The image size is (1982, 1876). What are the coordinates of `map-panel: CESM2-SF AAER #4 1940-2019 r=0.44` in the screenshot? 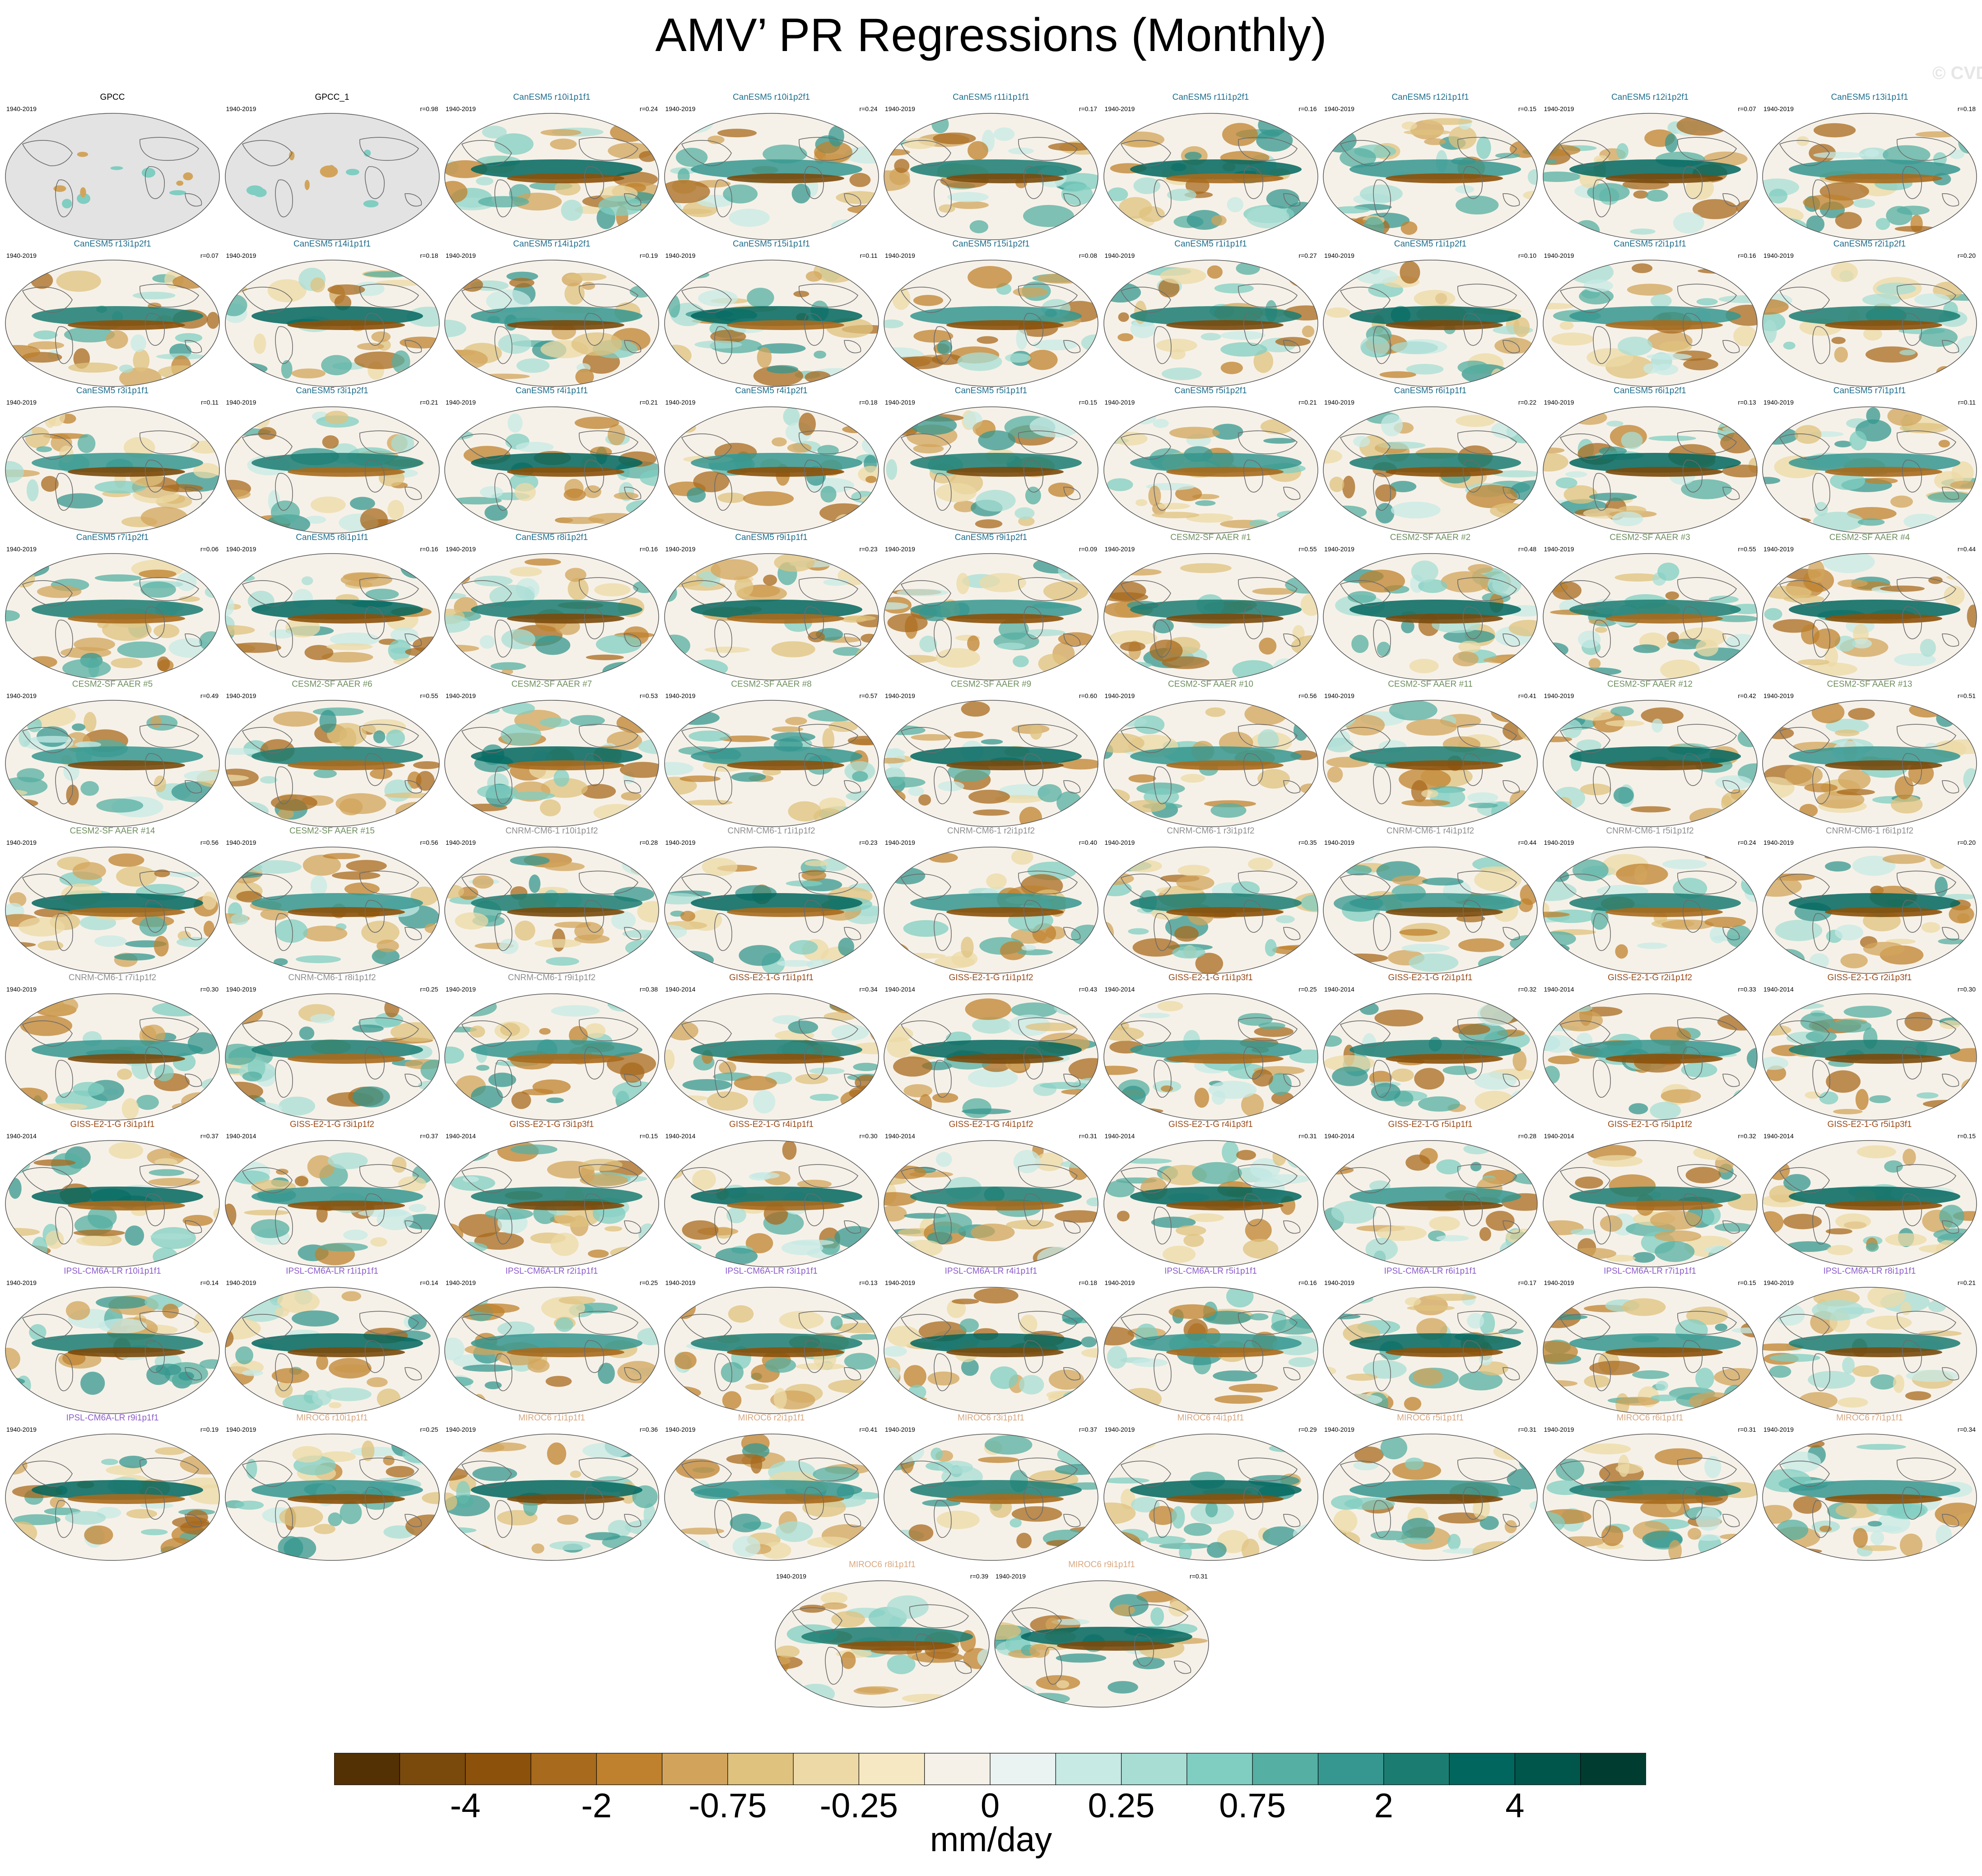 It's located at (1869, 607).